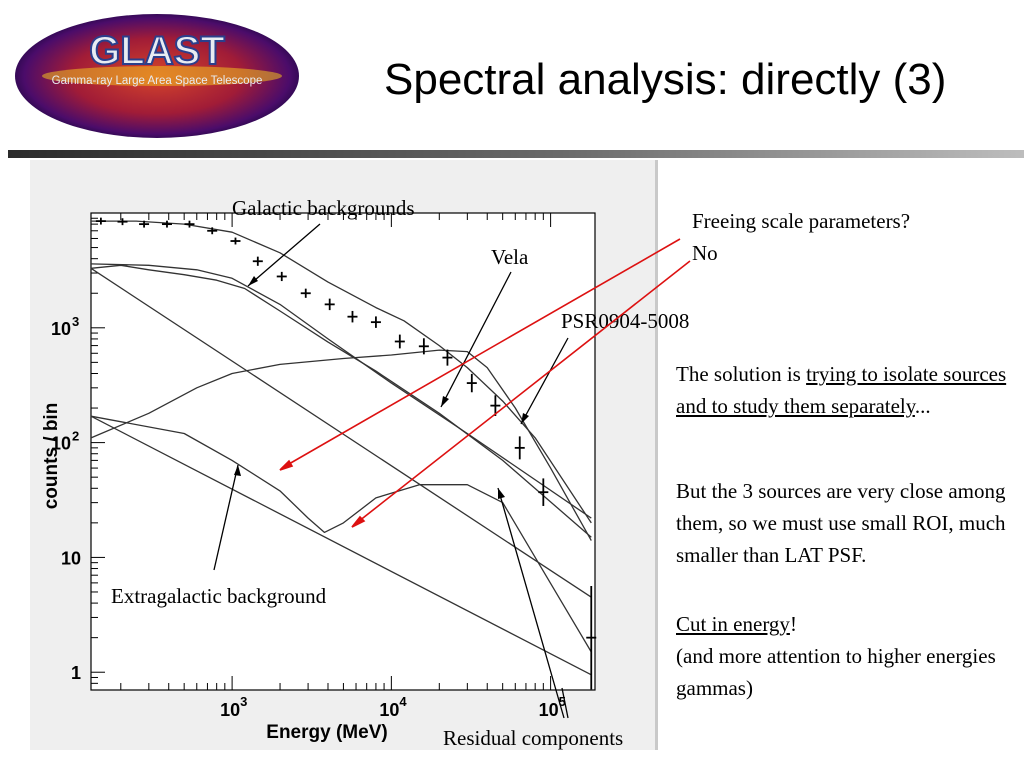 The width and height of the screenshot is (1024, 768). I want to click on x-axis-label: Energy (MeV), so click(326, 732).